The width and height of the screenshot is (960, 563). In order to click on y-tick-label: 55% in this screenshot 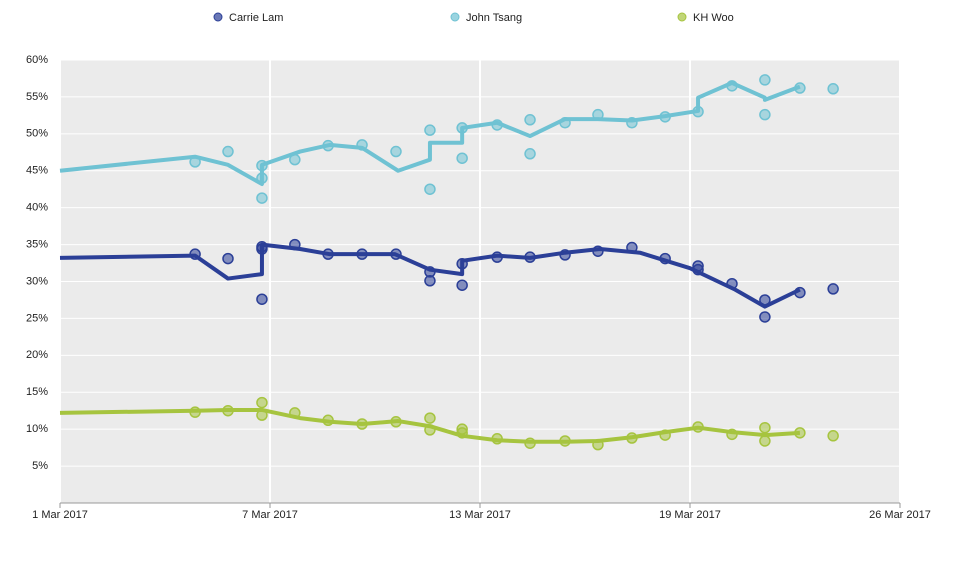, I will do `click(37, 97)`.